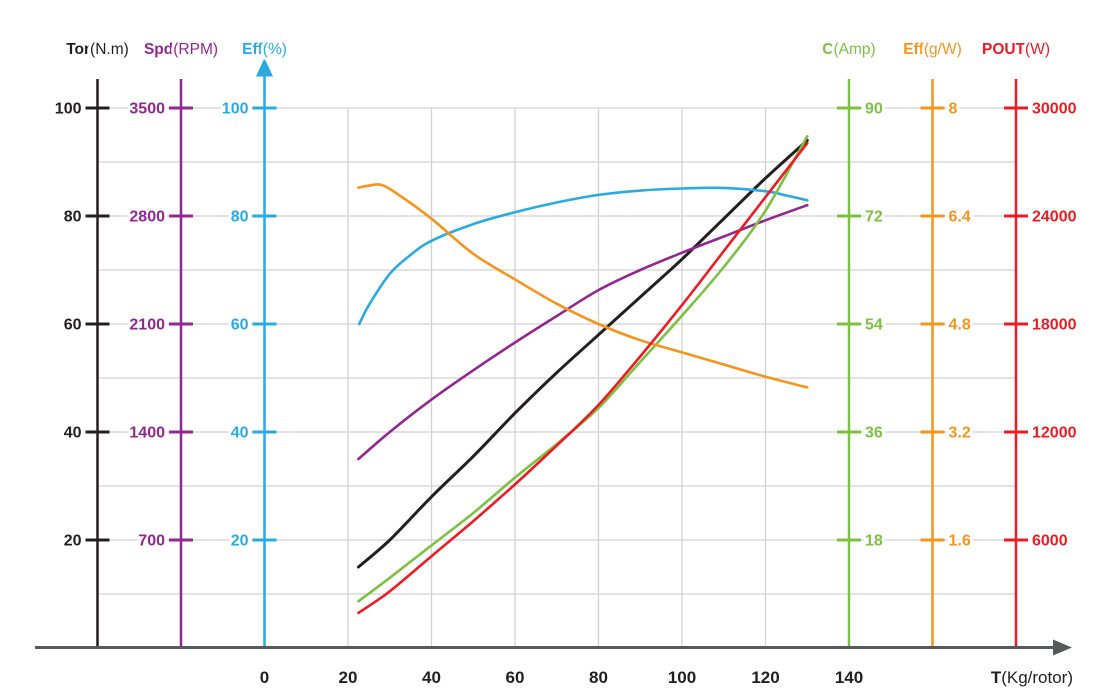 The height and width of the screenshot is (700, 1115). What do you see at coordinates (73, 325) in the screenshot?
I see `axis-tor-tick-label: 60` at bounding box center [73, 325].